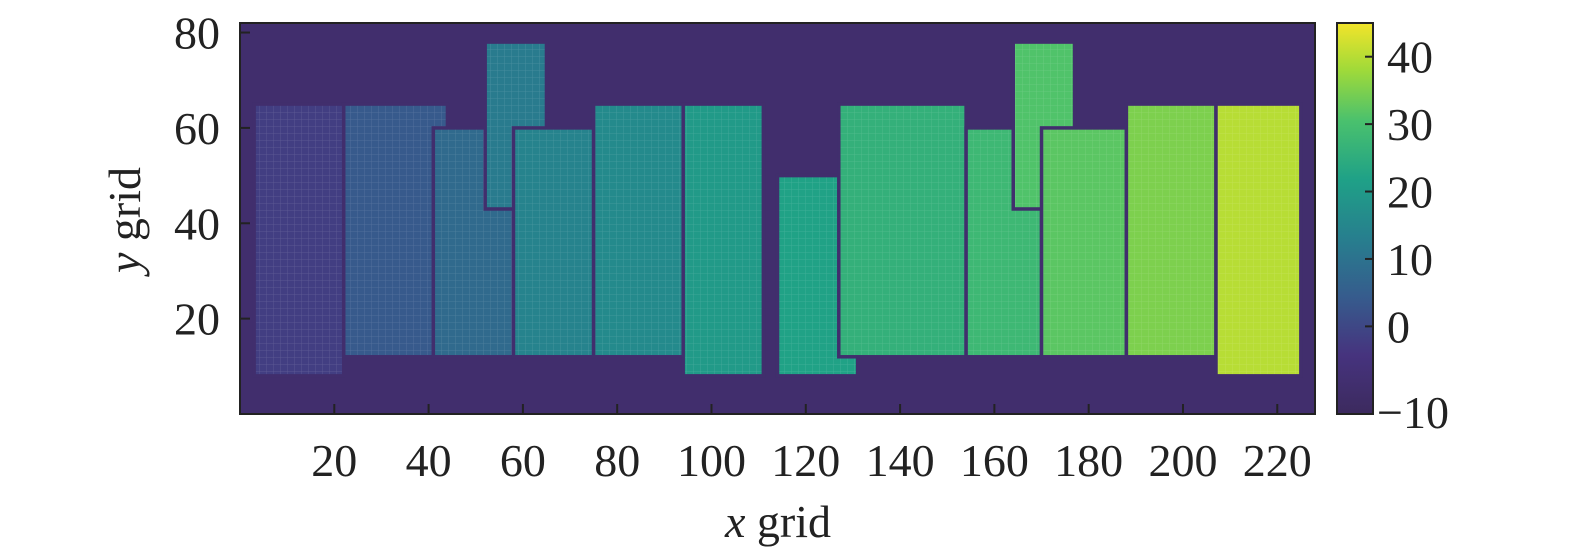 The width and height of the screenshot is (1575, 559). Describe the element at coordinates (1398, 326) in the screenshot. I see `colorbar-tick-label: 0` at that location.